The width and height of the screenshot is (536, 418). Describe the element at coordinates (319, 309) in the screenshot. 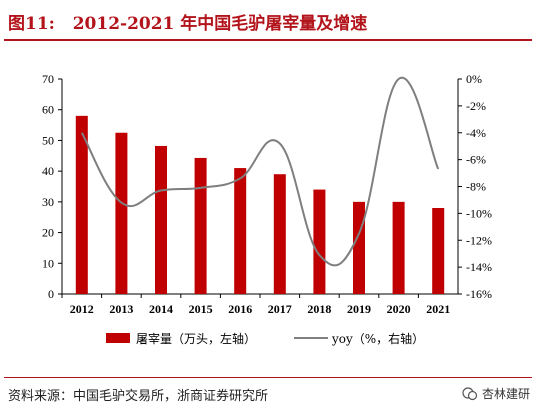

I see `x-tick-label: 2018` at that location.